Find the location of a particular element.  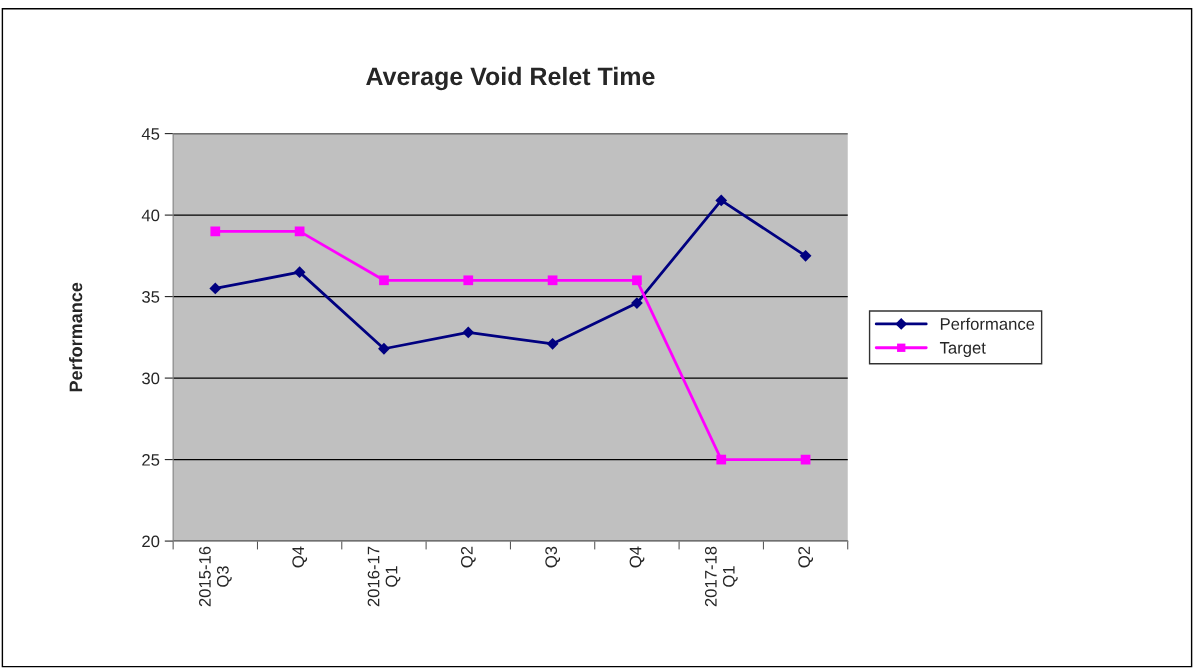

legend-label: Target is located at coordinates (962, 350).